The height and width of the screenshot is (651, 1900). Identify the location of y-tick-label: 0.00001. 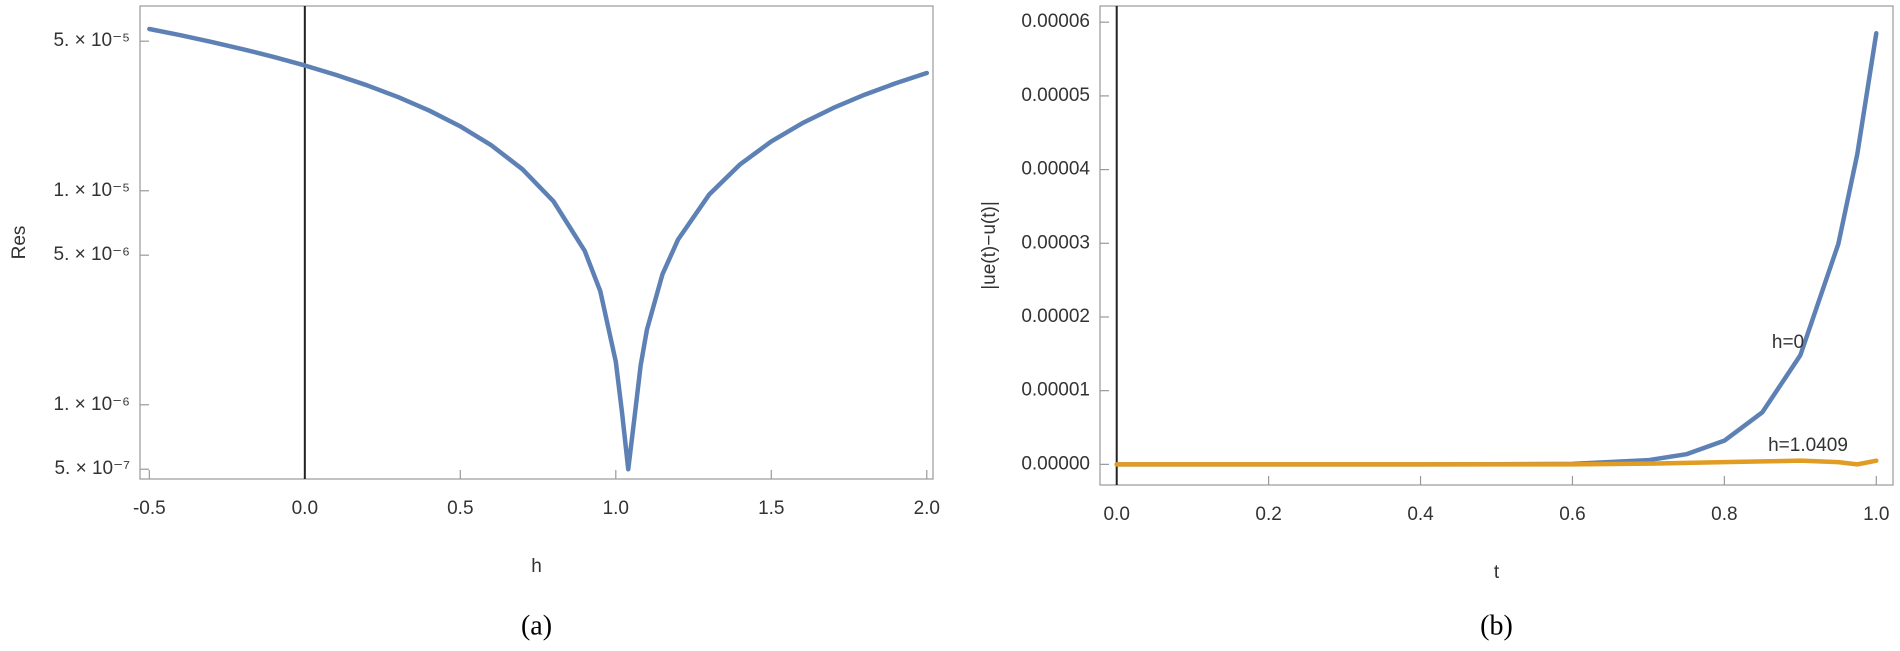
(1055, 390).